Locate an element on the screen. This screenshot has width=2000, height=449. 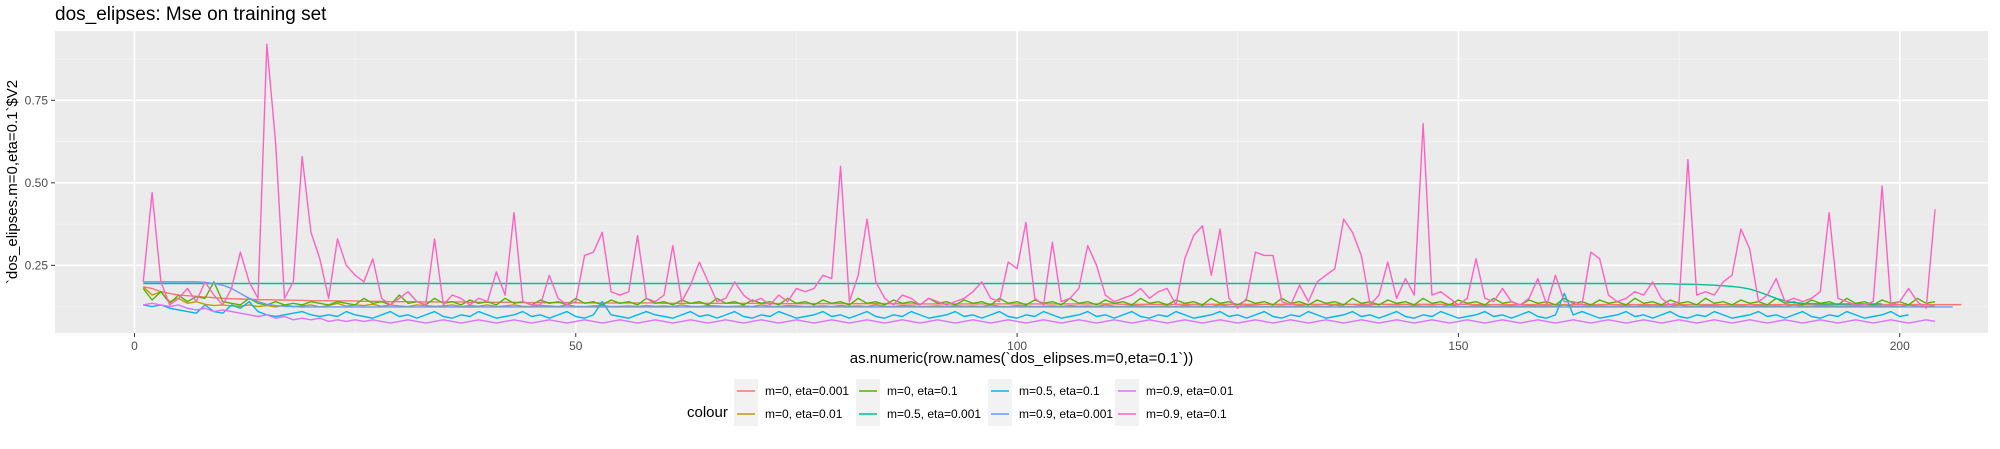
y-tick-label: 0.25 is located at coordinates (37, 265).